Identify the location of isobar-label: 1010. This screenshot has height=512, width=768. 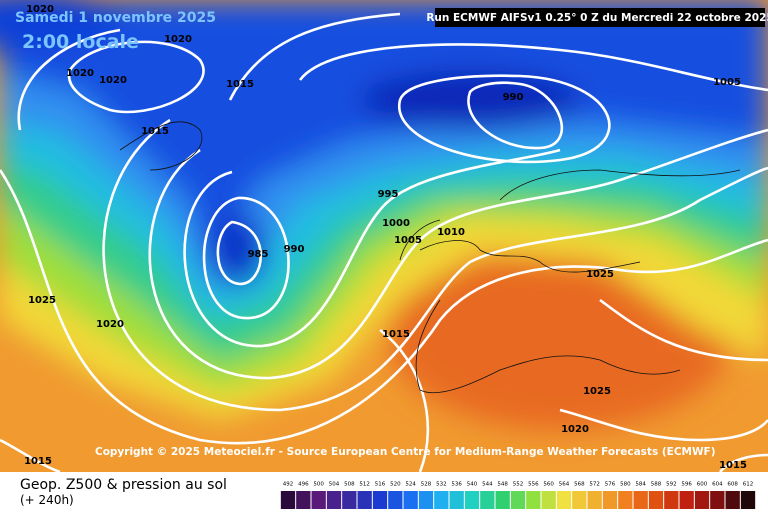
(451, 232).